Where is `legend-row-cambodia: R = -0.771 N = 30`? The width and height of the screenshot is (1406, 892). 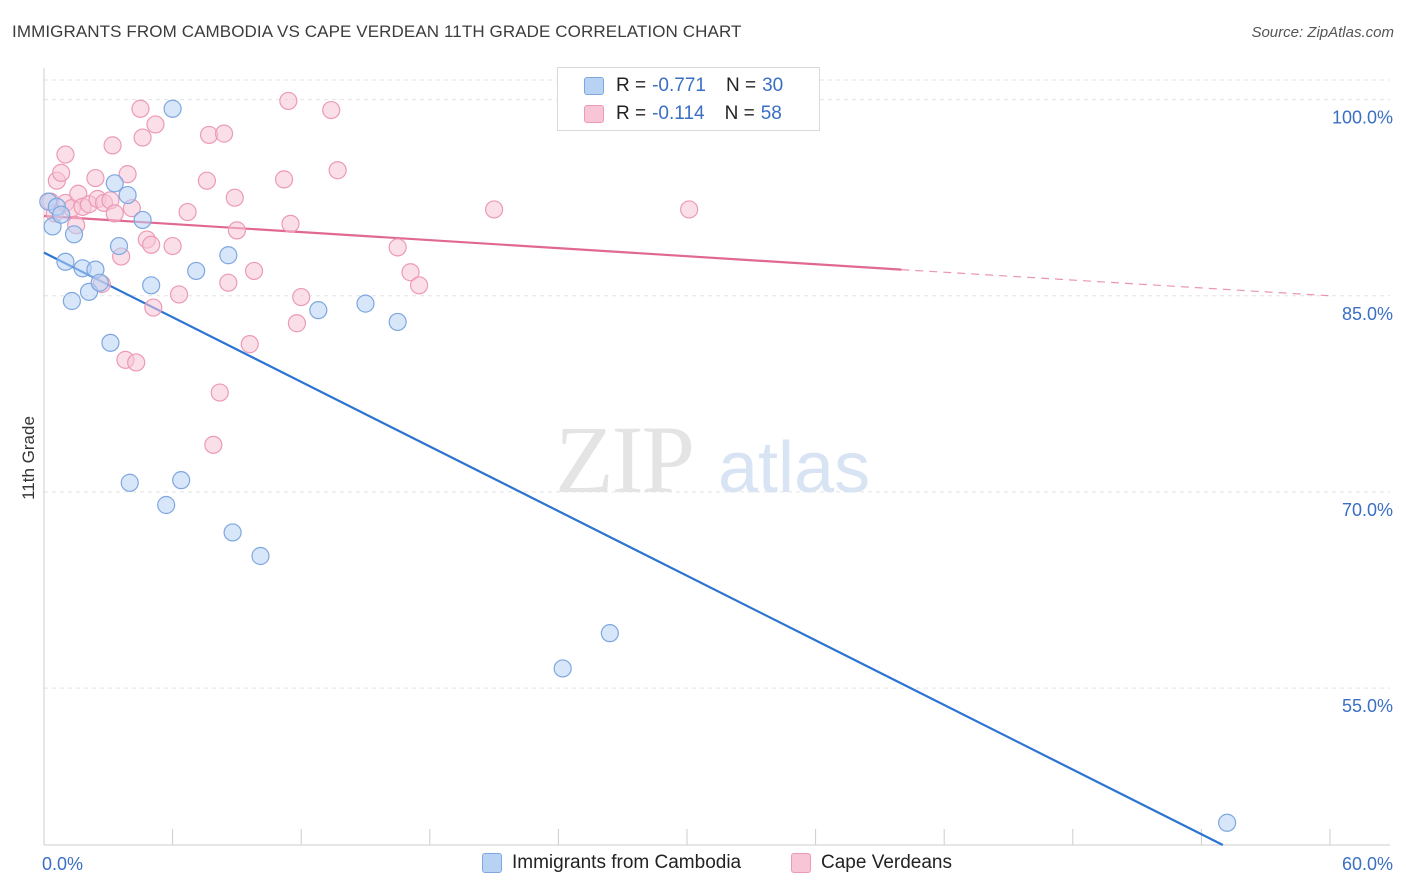
legend-row-cambodia: R = -0.771 N = 30 is located at coordinates (670, 86).